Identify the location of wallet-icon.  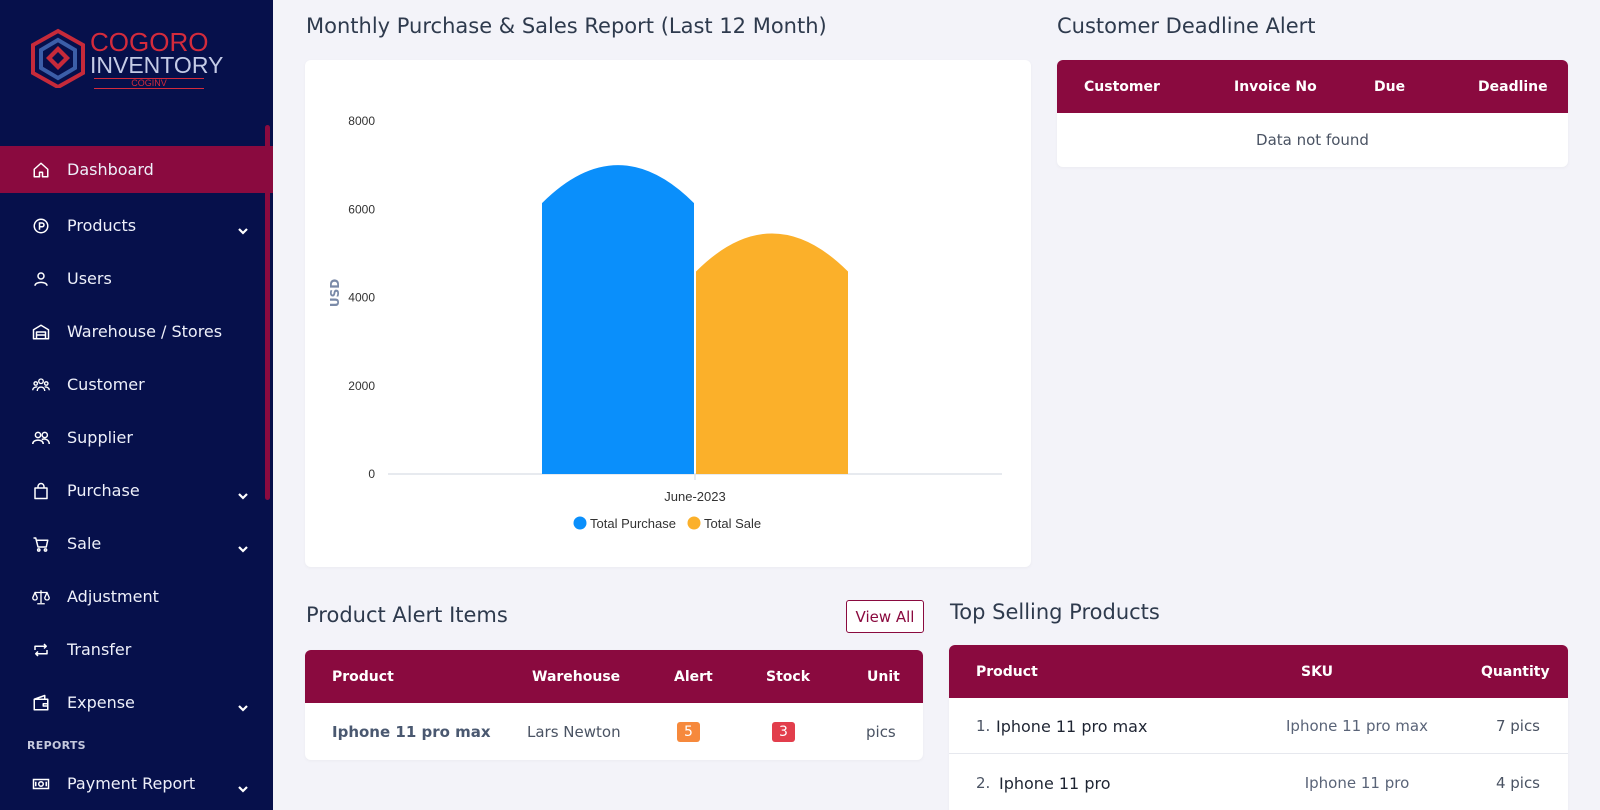
(41, 703).